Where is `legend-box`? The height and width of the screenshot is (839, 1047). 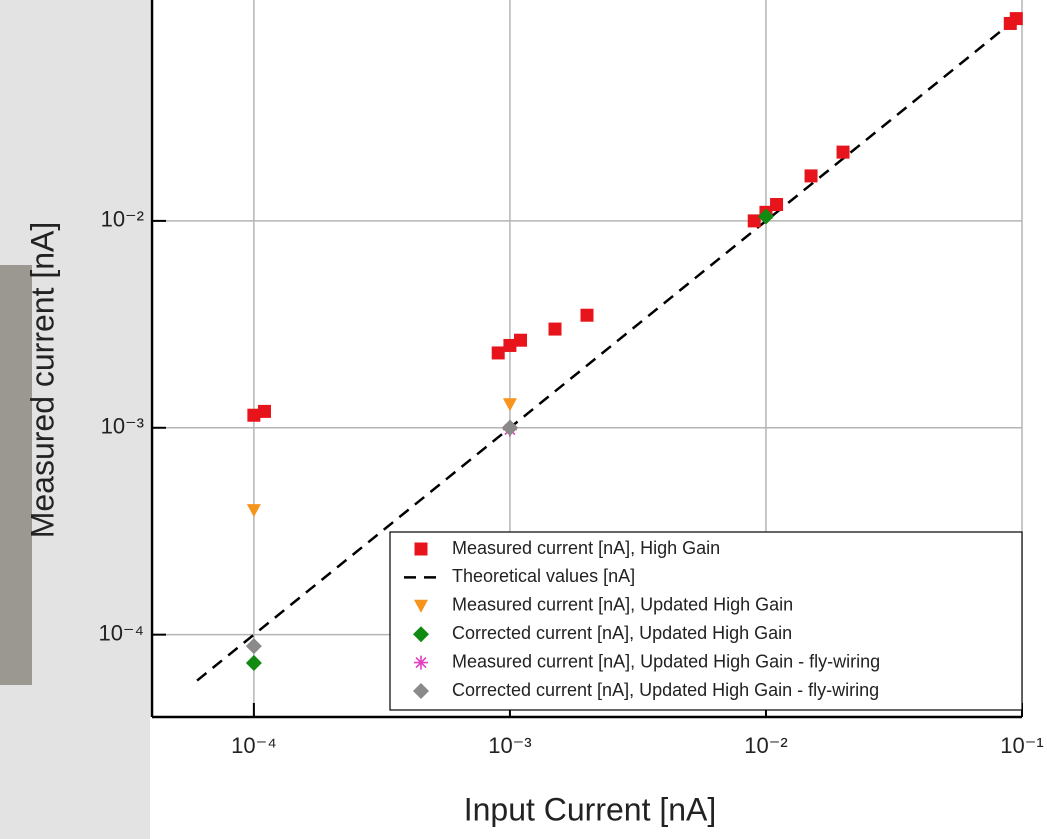 legend-box is located at coordinates (706, 621).